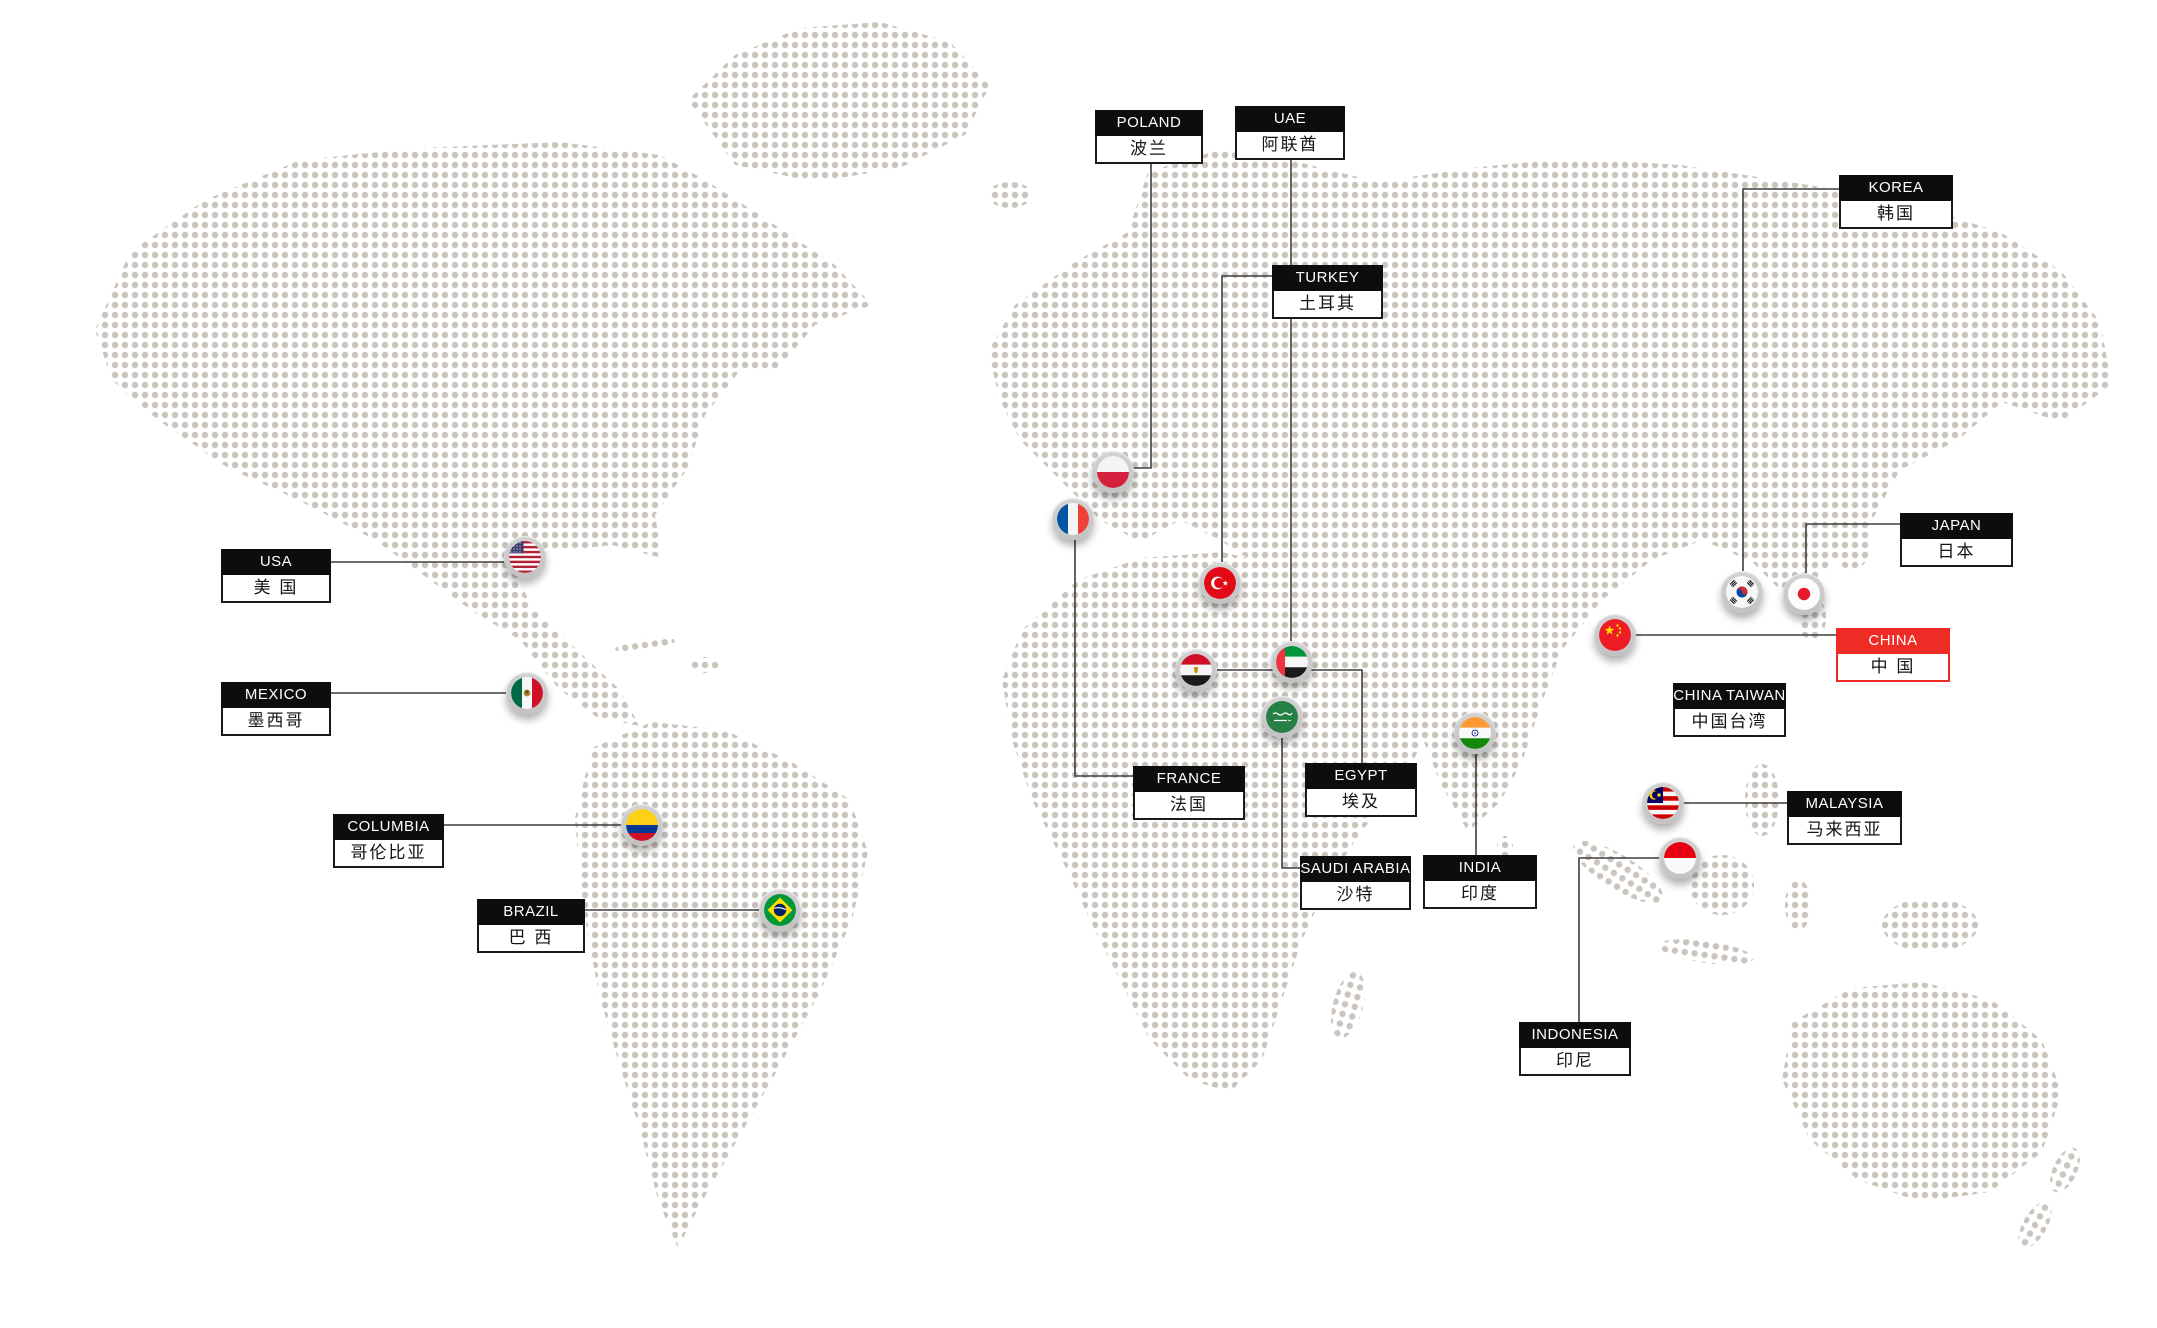  Describe the element at coordinates (527, 693) in the screenshot. I see `flag-marker-mexico` at that location.